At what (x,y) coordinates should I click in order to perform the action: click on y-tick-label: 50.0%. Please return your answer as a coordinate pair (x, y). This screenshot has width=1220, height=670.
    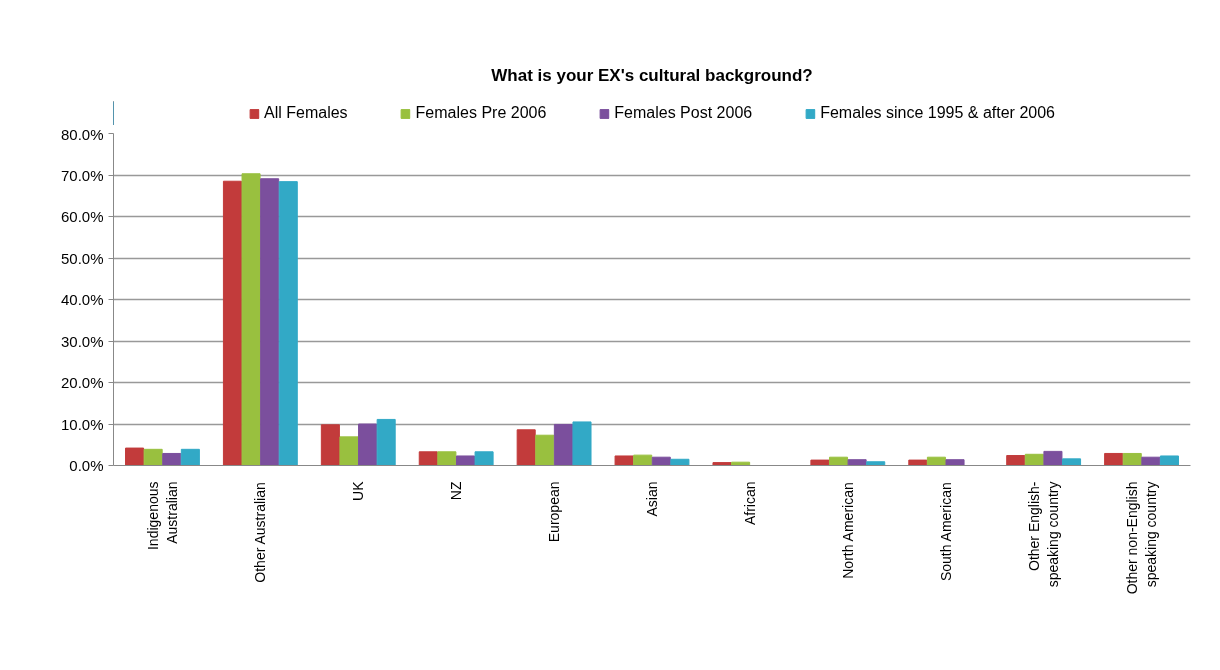
    Looking at the image, I should click on (82, 258).